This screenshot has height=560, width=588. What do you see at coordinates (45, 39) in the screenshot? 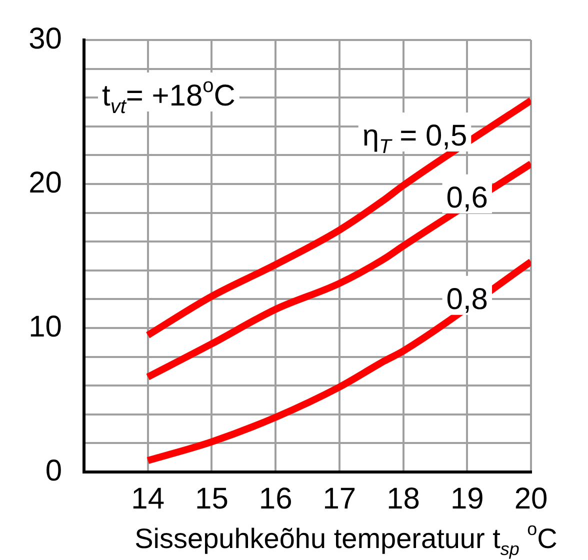
I see `y-tick-label: 30` at bounding box center [45, 39].